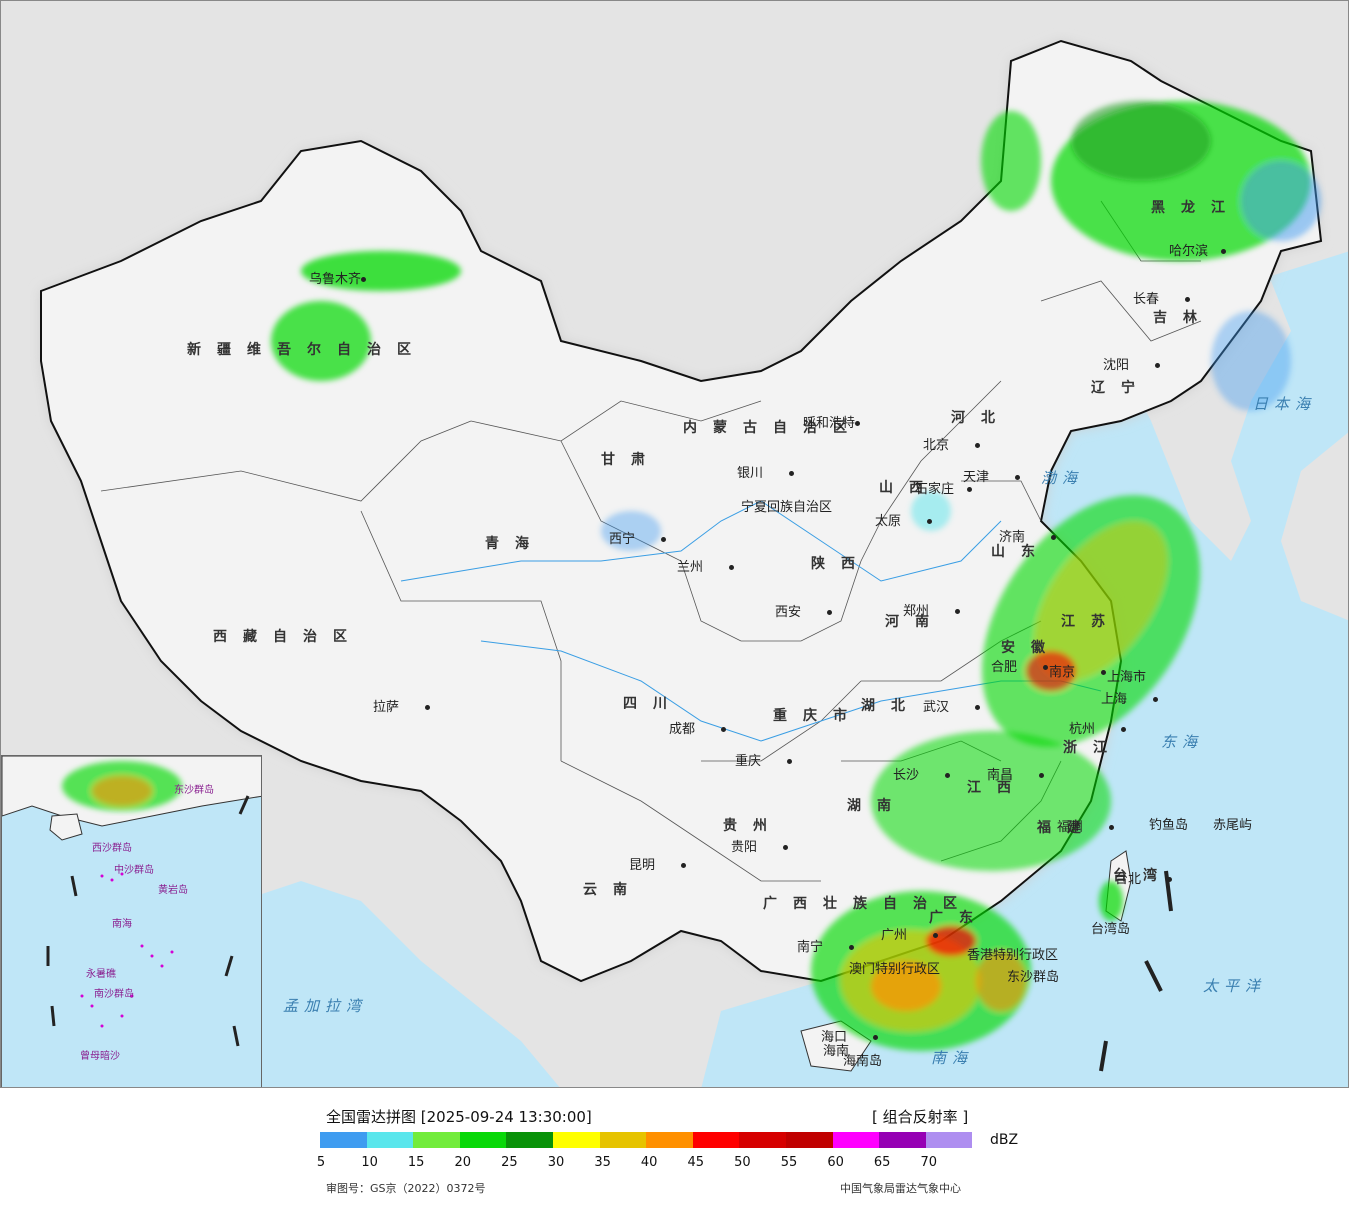 This screenshot has width=1349, height=1208. I want to click on city-label: 天津, so click(976, 477).